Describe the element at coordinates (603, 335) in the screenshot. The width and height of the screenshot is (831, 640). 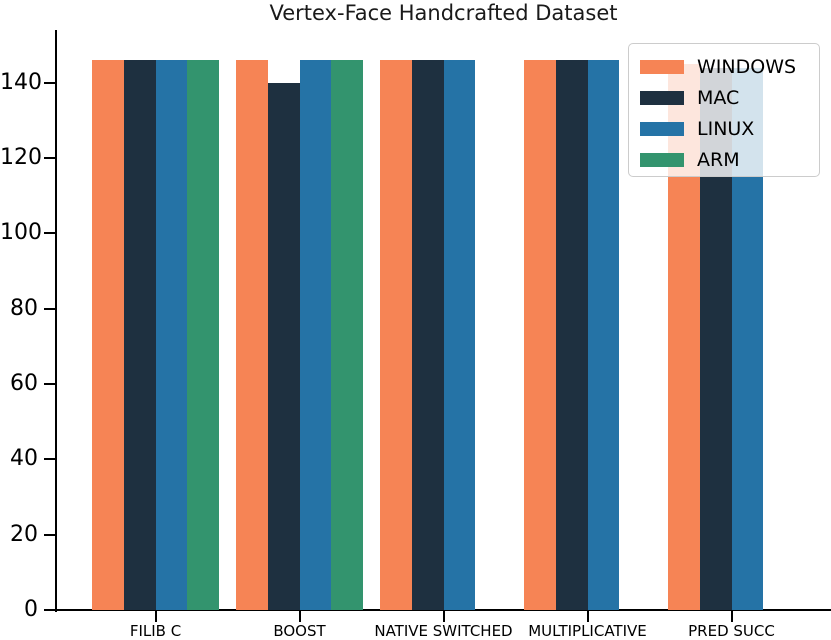
I see `bar-linux-multiplicative` at that location.